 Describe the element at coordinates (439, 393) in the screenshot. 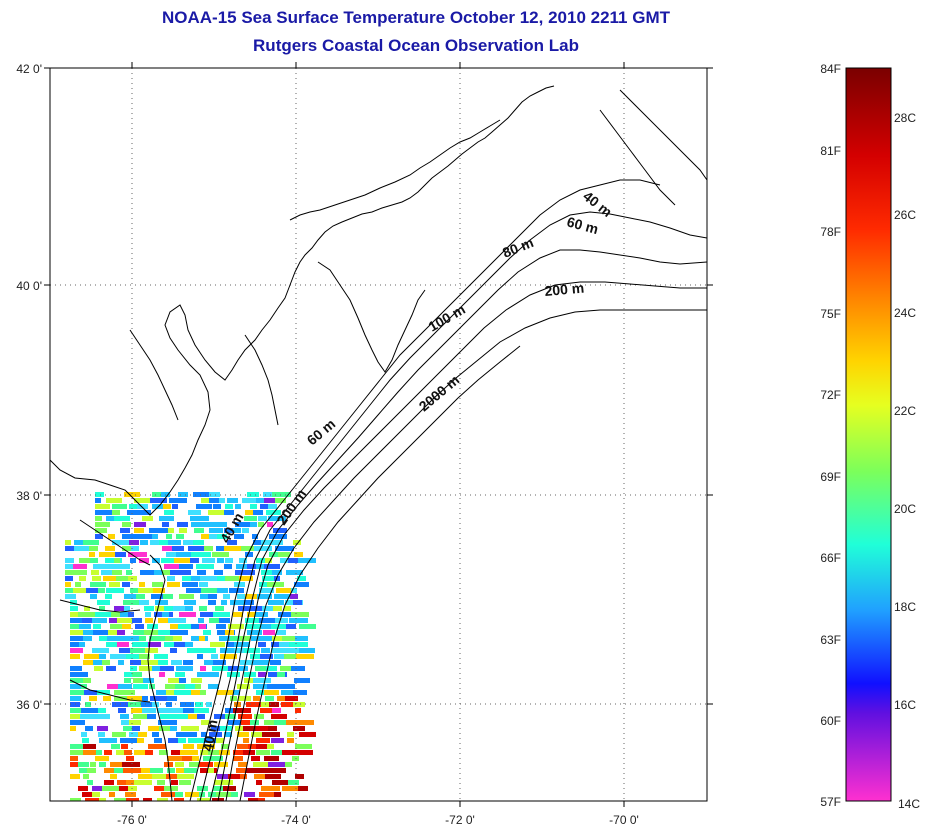

I see `isobath-label: 2000 m` at that location.